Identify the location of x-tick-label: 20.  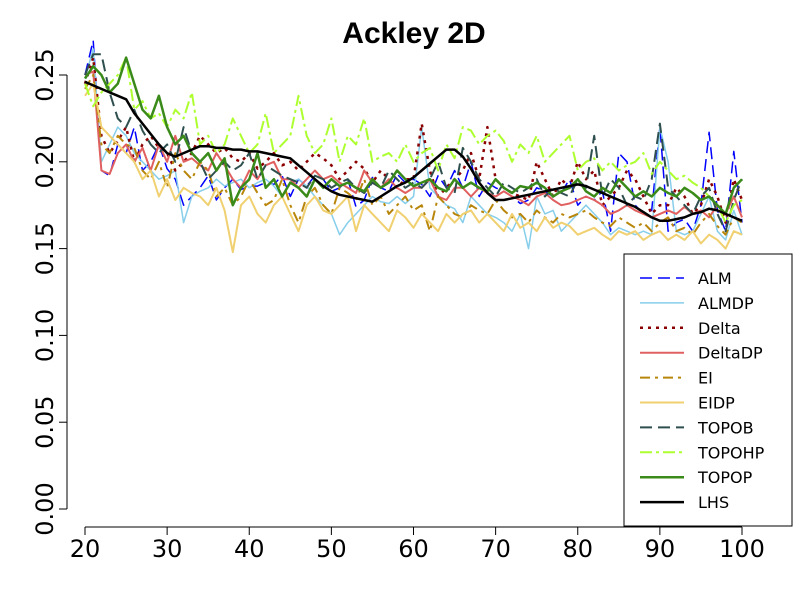
(85, 549).